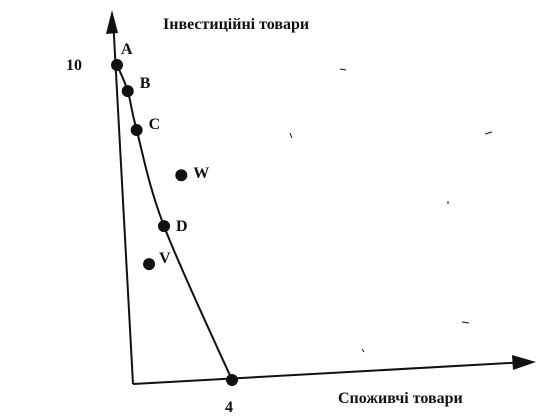 The image size is (542, 417). I want to click on point-c-label: C, so click(155, 124).